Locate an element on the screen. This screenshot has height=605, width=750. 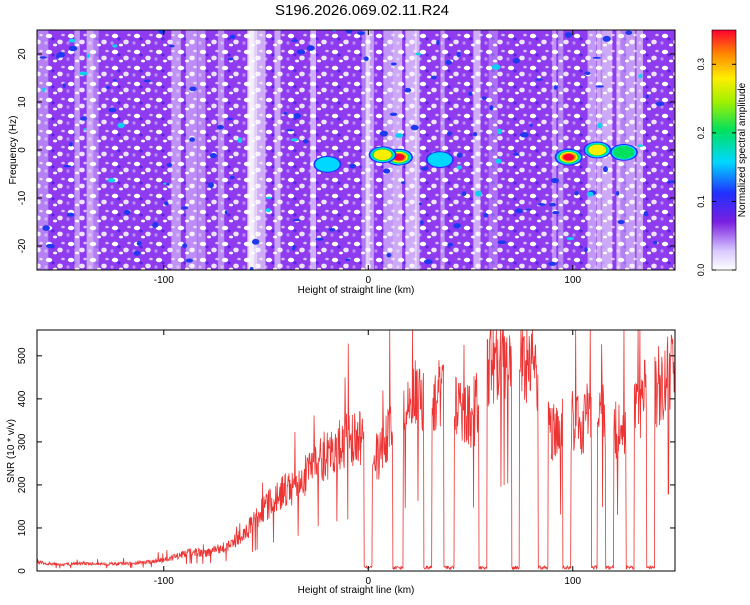
snr-y-tick-label: 100 is located at coordinates (22, 527).